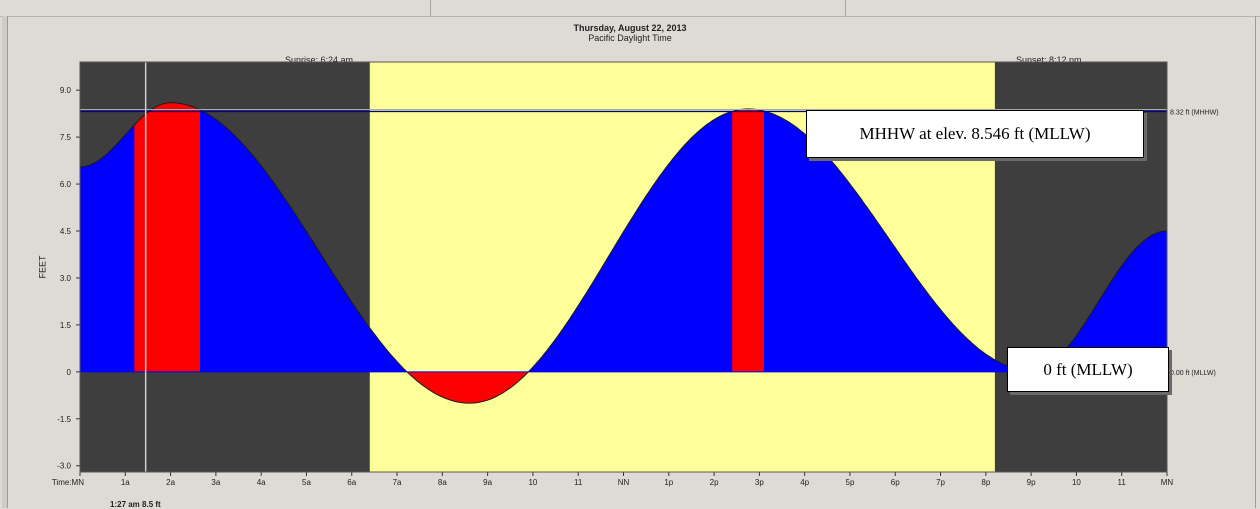 The image size is (1260, 509). I want to click on mllw-callout: 0 ft (MLLW), so click(1088, 369).